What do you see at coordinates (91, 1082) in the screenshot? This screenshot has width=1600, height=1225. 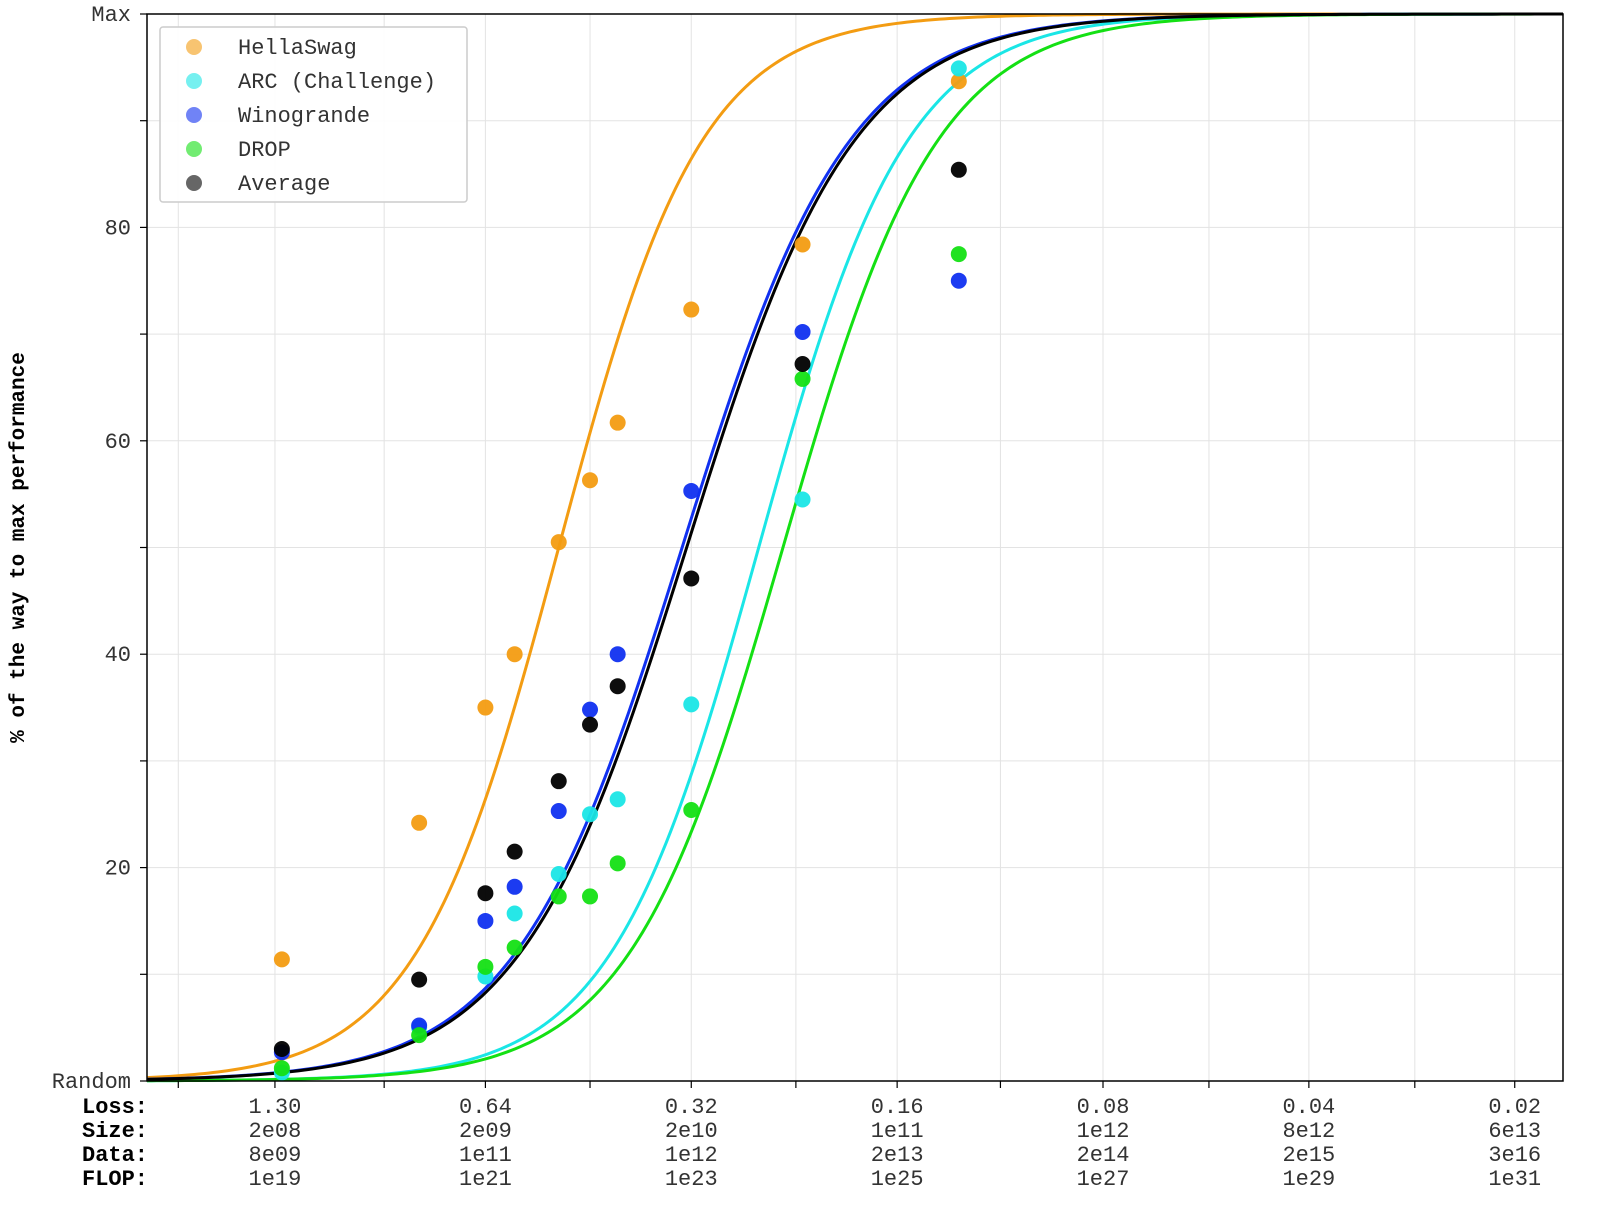 I see `y-tick-label: Random` at bounding box center [91, 1082].